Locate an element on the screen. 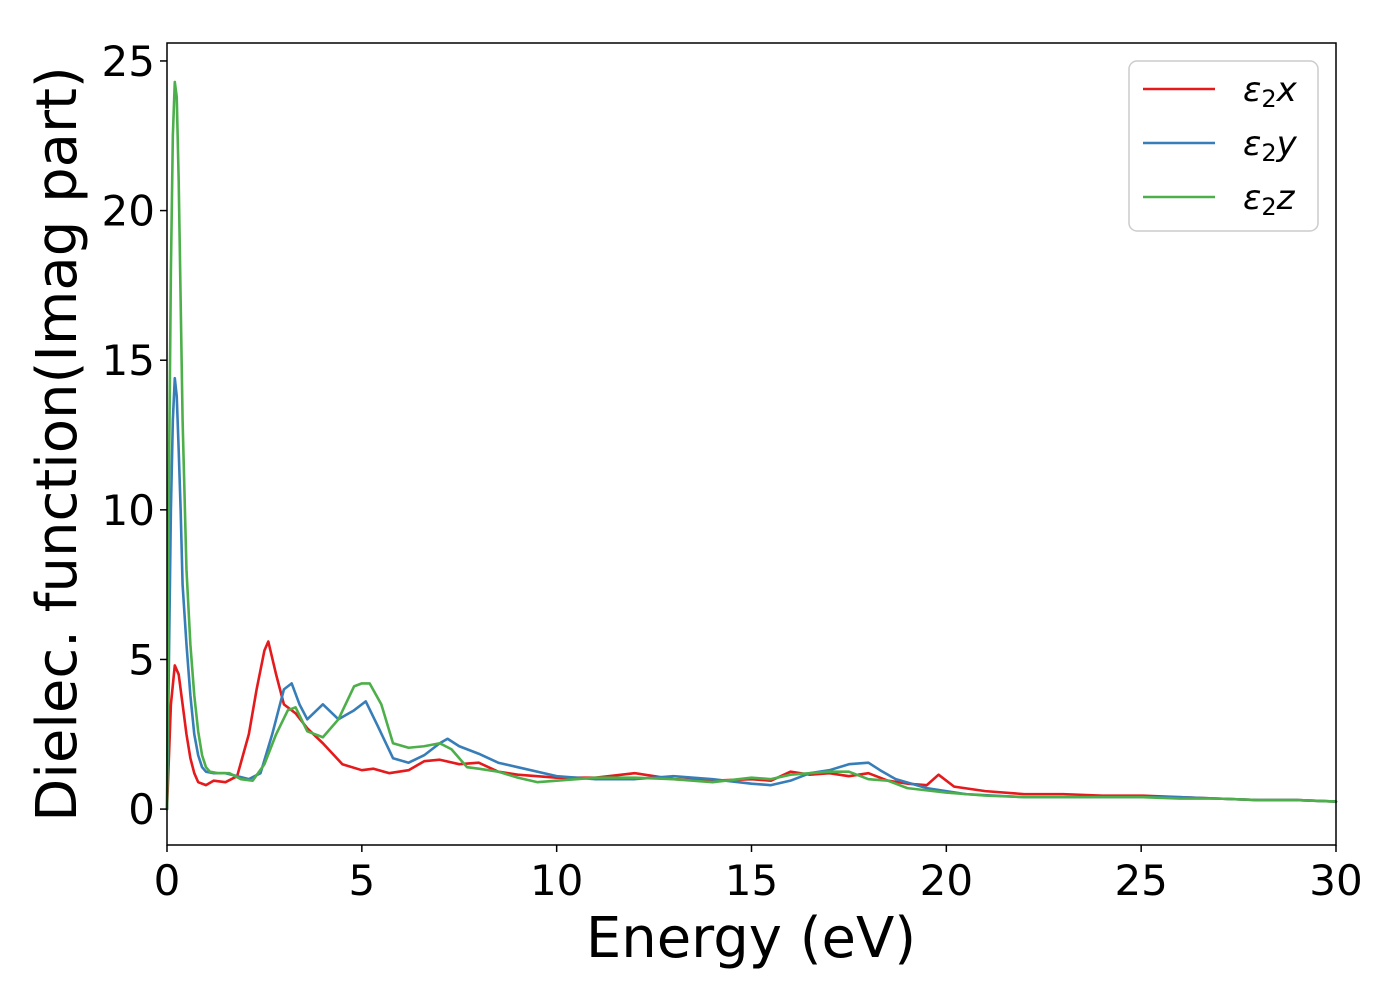 Image resolution: width=1400 pixels, height=1000 pixels. y-tick-label: 20 is located at coordinates (128, 211).